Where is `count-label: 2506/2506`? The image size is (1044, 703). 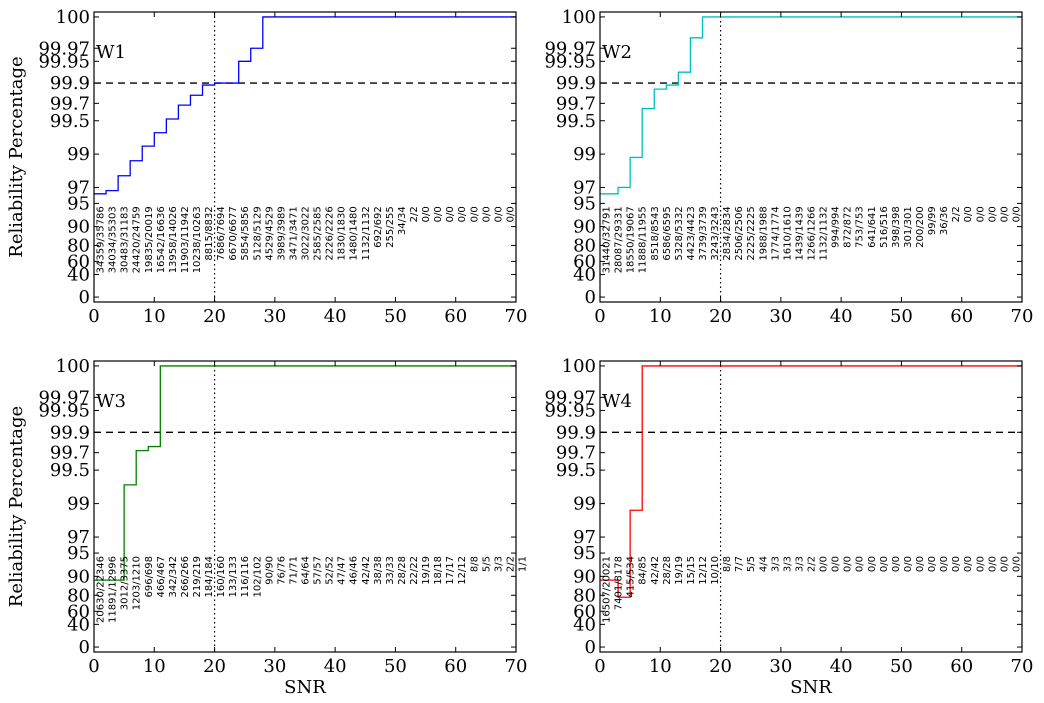 count-label: 2506/2506 is located at coordinates (739, 233).